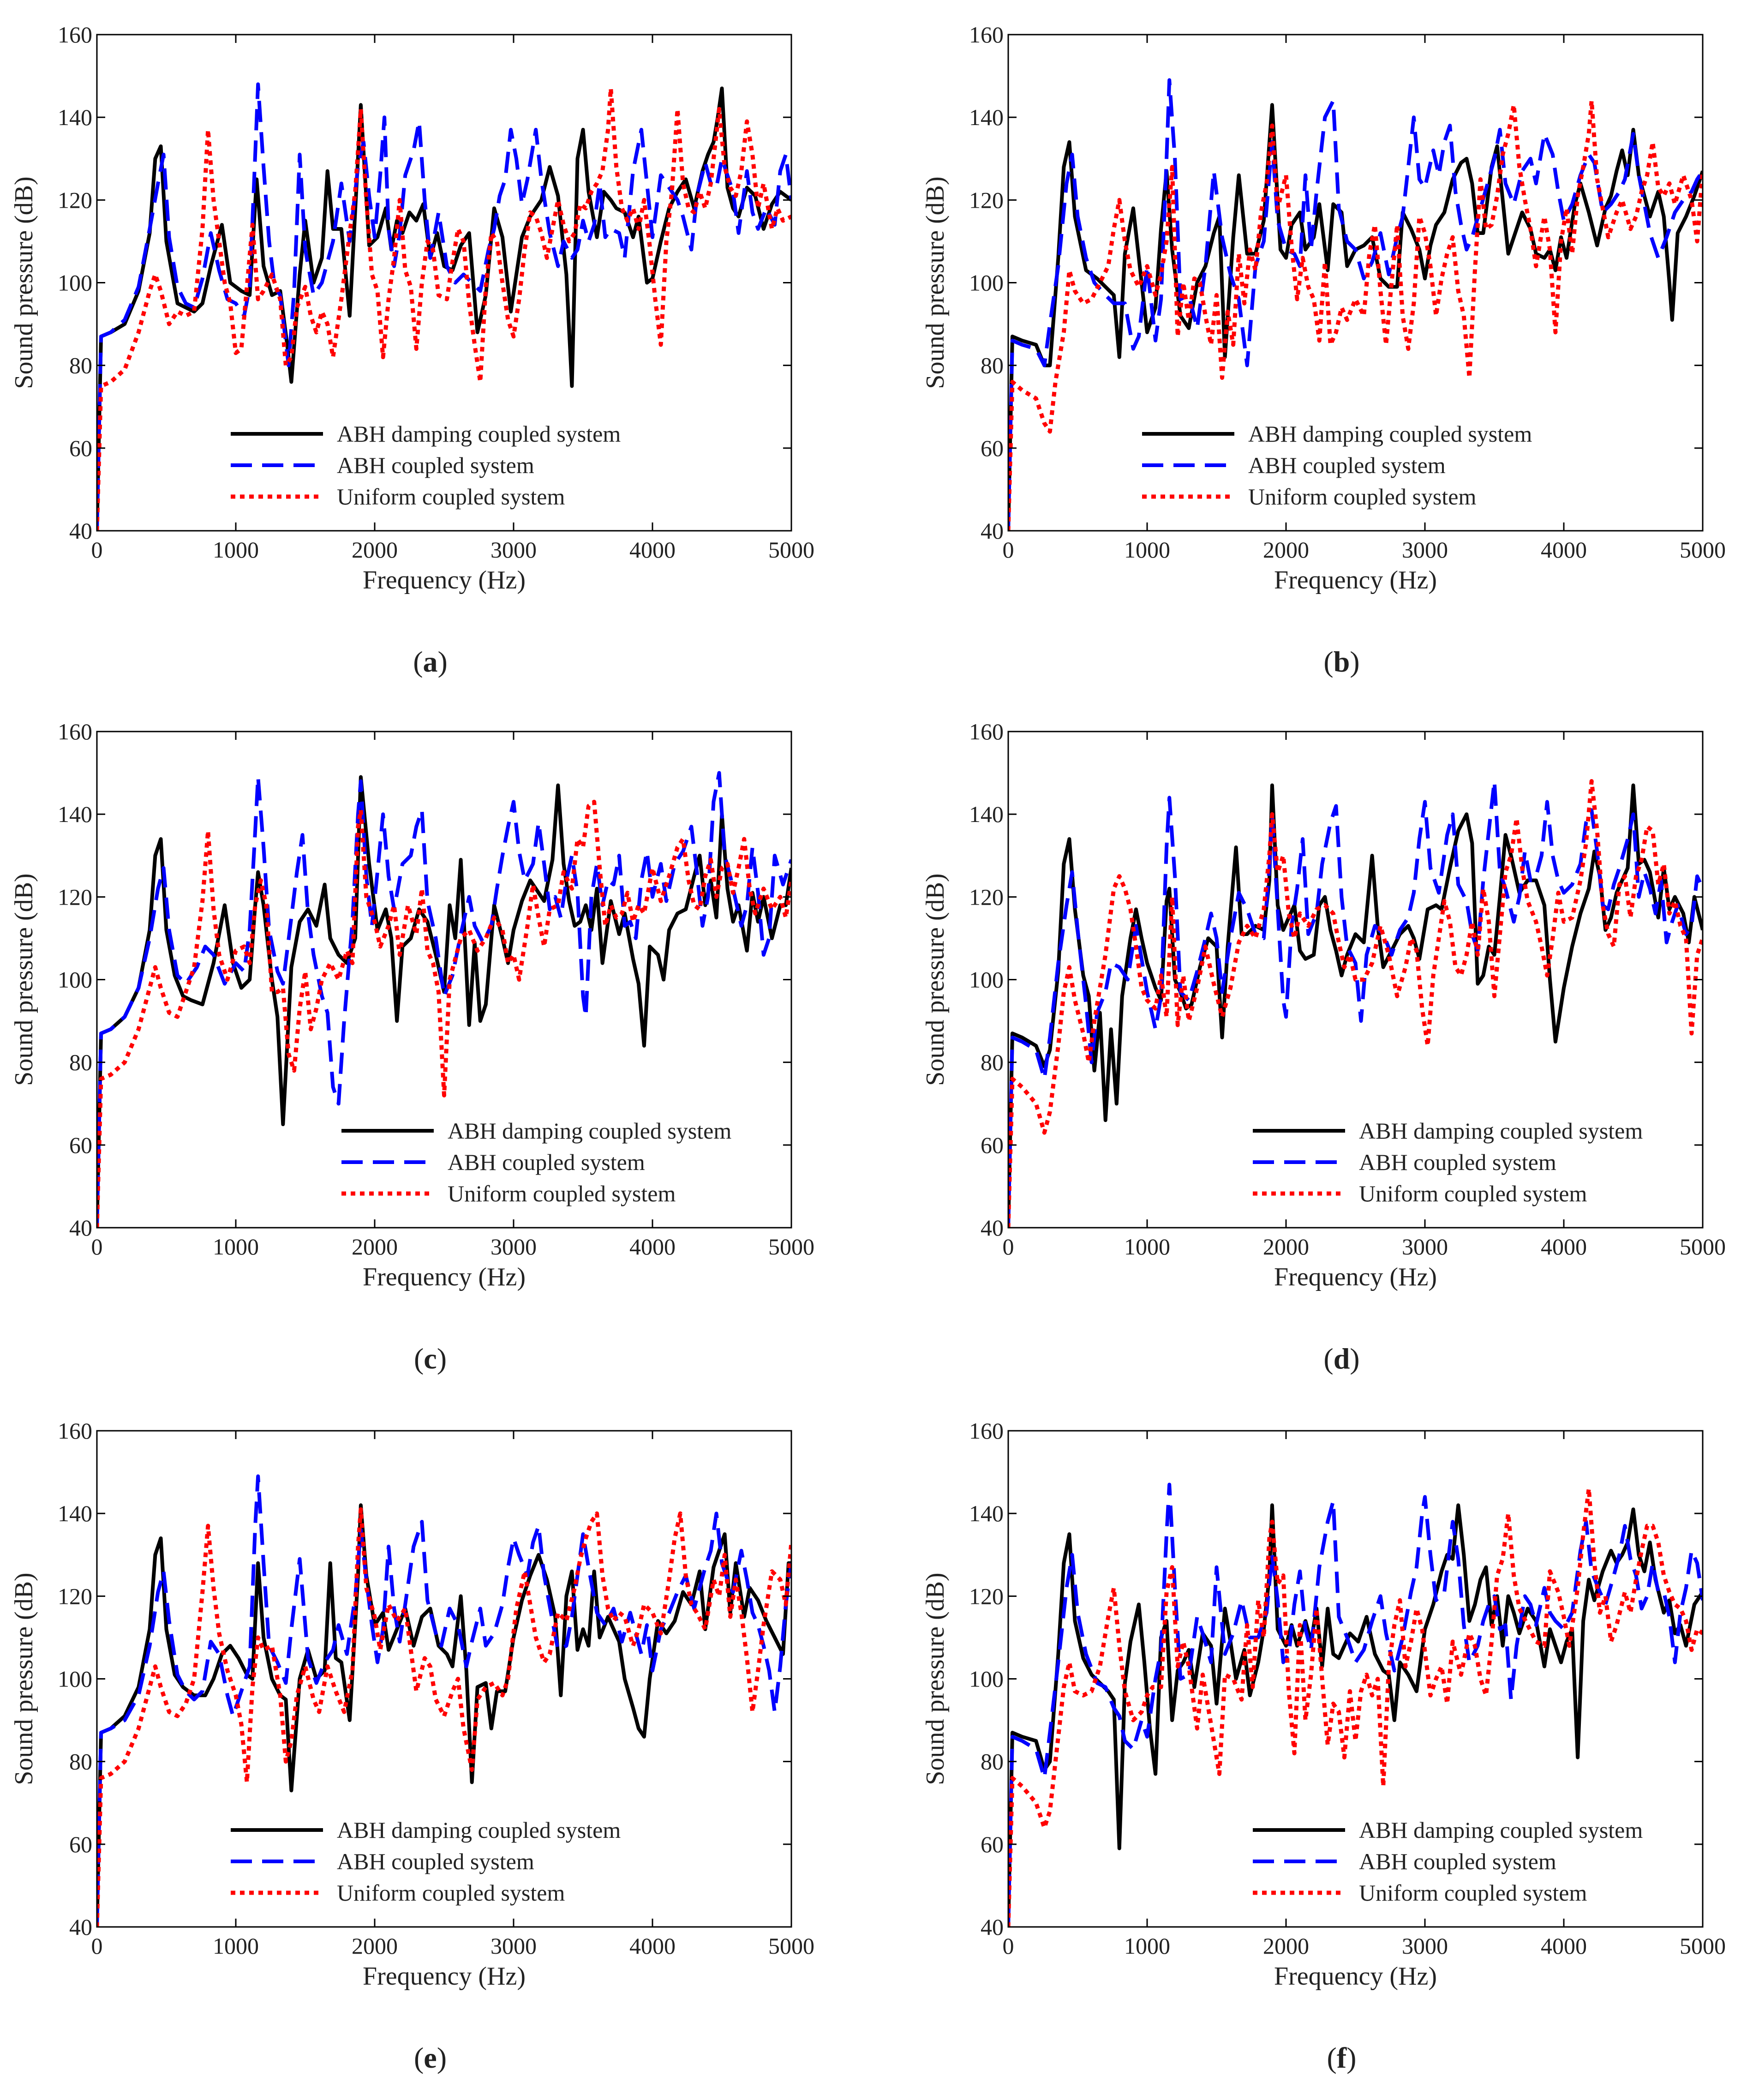 The image size is (1747, 2100). Describe the element at coordinates (1341, 1358) in the screenshot. I see `panel-caption: (d)` at that location.